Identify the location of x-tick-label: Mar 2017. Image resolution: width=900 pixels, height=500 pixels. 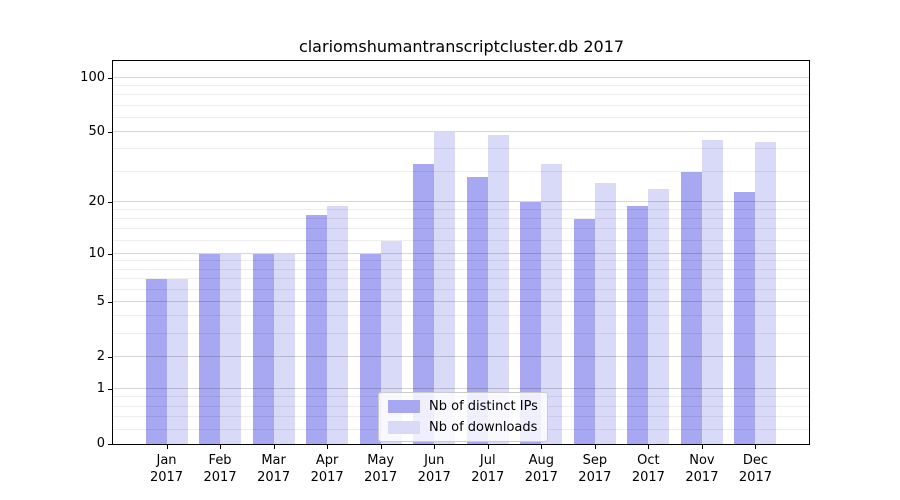
(274, 469).